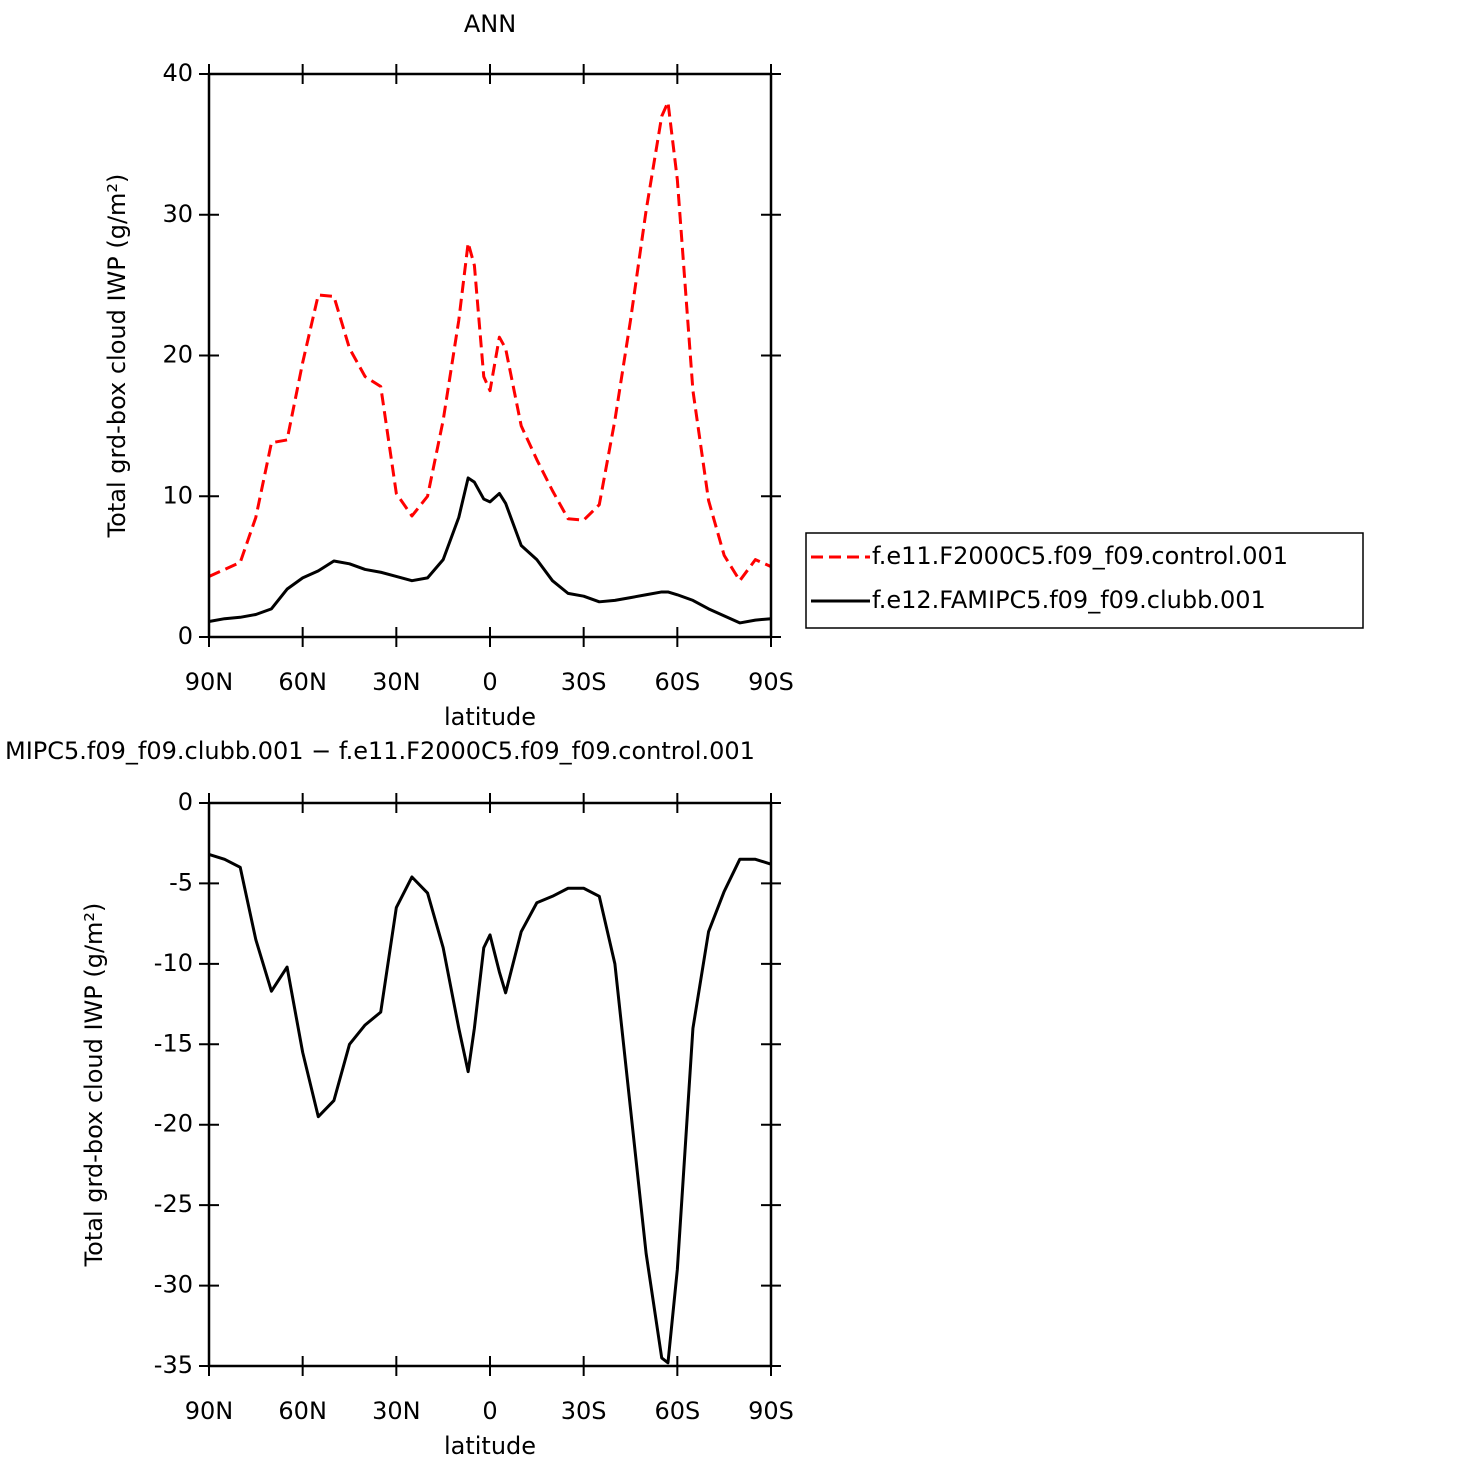 The width and height of the screenshot is (1466, 1469). I want to click on legend-box, so click(1084, 580).